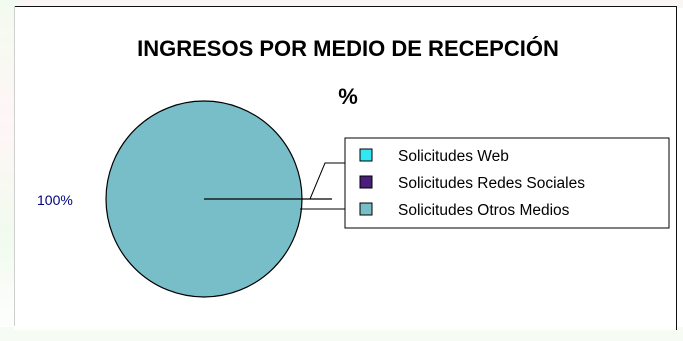  What do you see at coordinates (348, 48) in the screenshot?
I see `chart-title: INGRESOS POR MEDIO DE RECEPCIÓN` at bounding box center [348, 48].